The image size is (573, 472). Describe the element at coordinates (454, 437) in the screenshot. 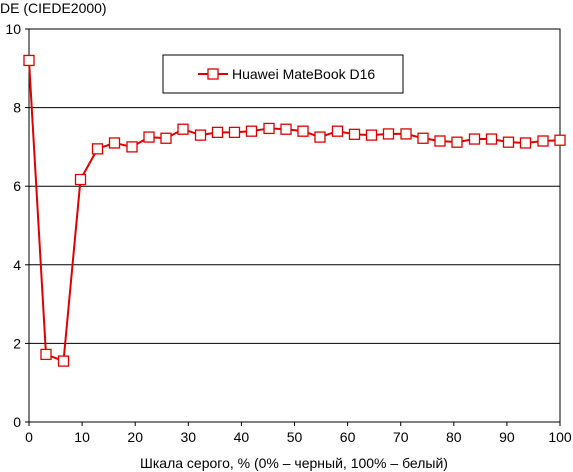

I see `x-tick-label: 80` at that location.